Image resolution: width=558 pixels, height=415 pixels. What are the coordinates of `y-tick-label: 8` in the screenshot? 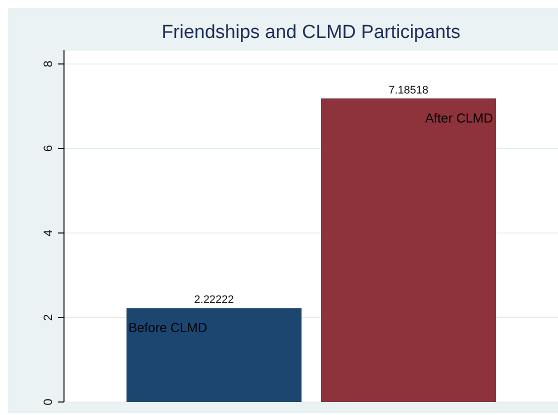 It's located at (48, 64).